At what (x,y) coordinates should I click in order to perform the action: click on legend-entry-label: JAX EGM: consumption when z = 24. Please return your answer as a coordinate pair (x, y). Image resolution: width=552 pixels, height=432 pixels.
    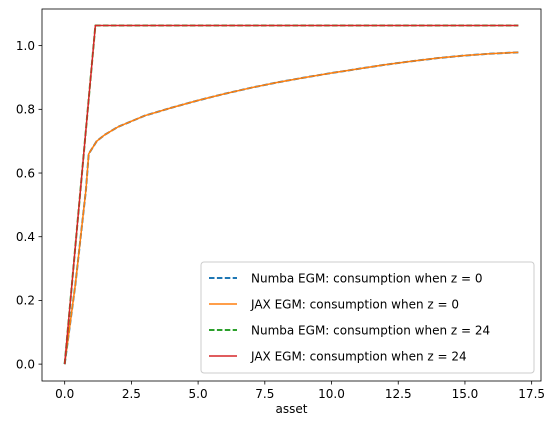
    Looking at the image, I should click on (358, 356).